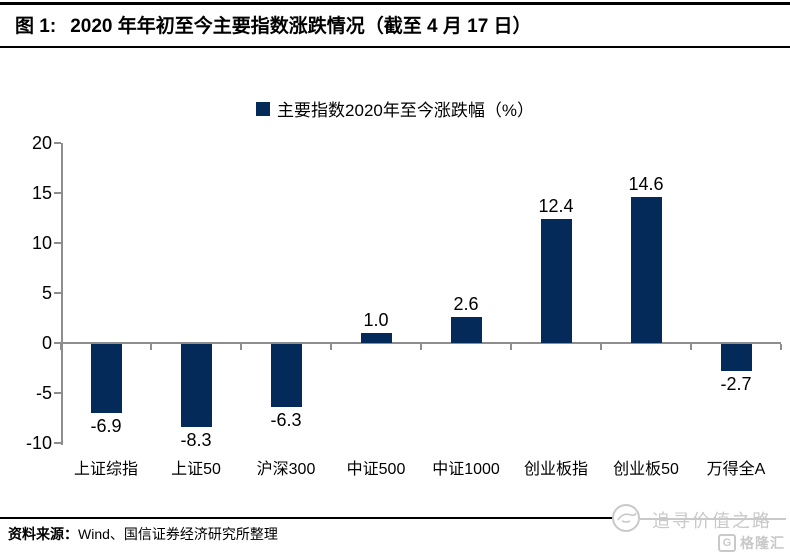  What do you see at coordinates (106, 426) in the screenshot?
I see `bar-value-label: -6.9` at bounding box center [106, 426].